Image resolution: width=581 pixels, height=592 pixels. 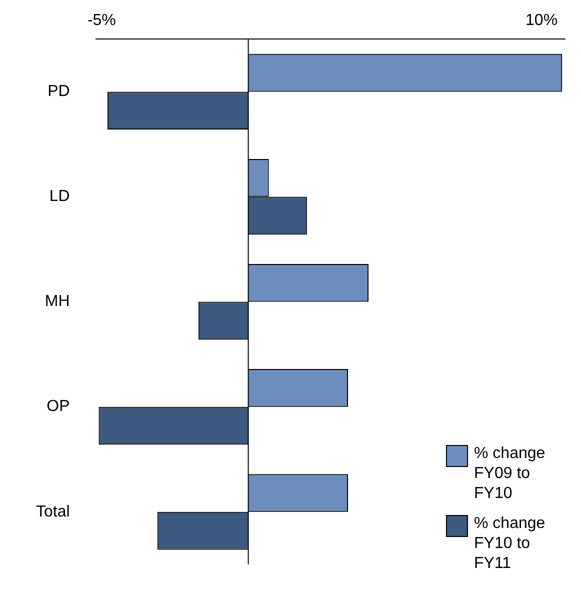 What do you see at coordinates (57, 301) in the screenshot?
I see `y-tick-label: MH` at bounding box center [57, 301].